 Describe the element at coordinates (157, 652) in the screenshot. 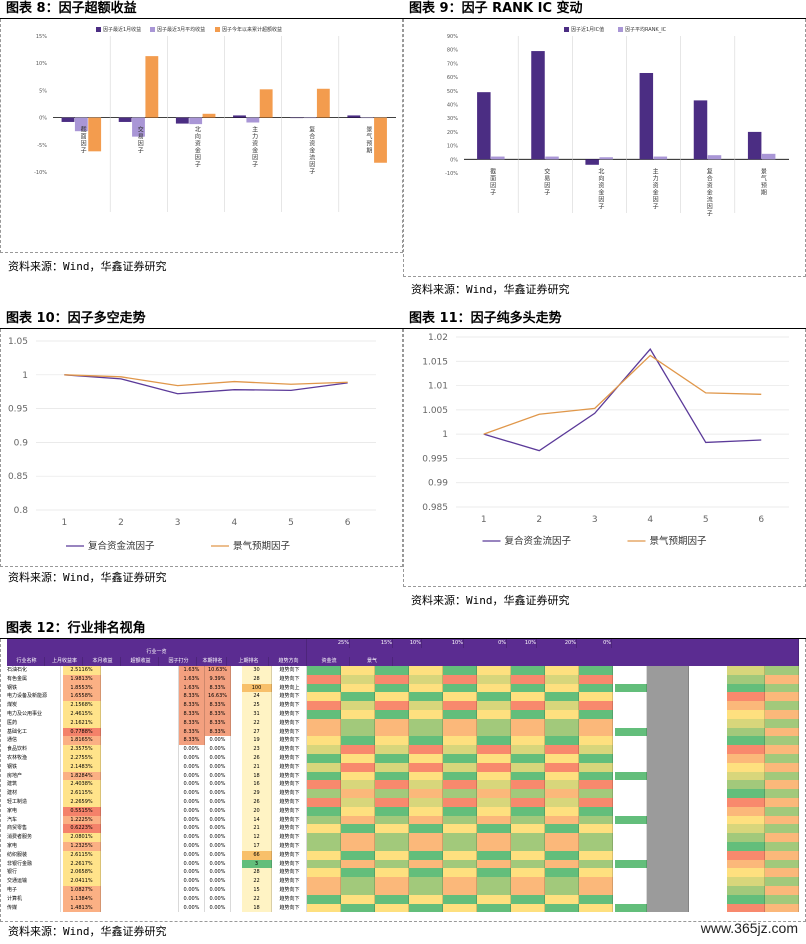

I see `group-title: 行业一览` at that location.